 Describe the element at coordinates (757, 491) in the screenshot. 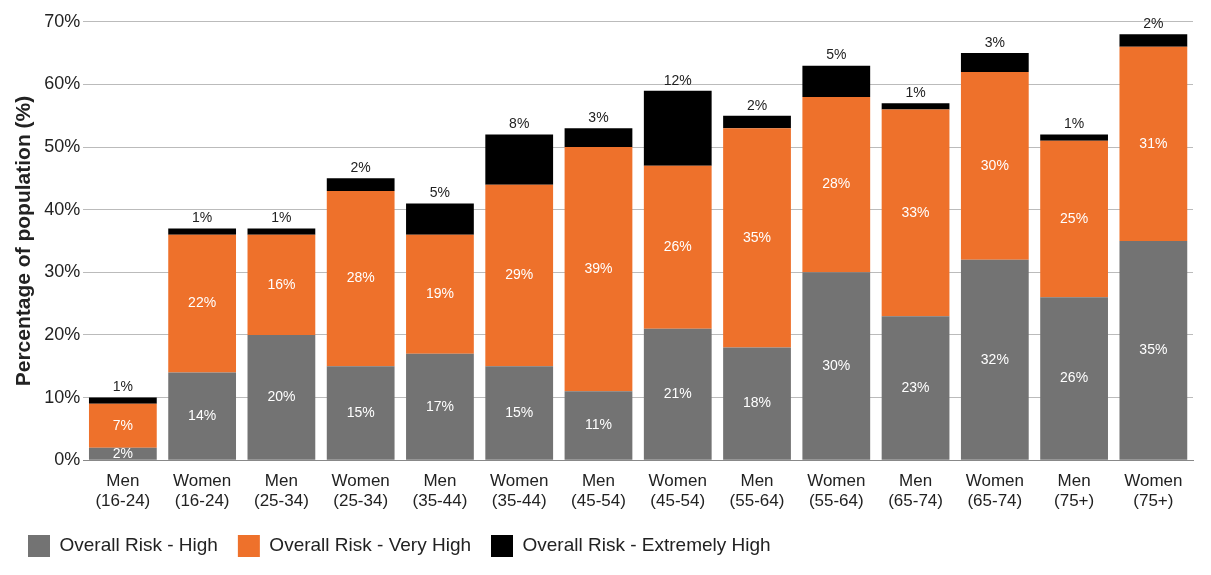

I see `x-tick-label: Men (55-64)` at that location.